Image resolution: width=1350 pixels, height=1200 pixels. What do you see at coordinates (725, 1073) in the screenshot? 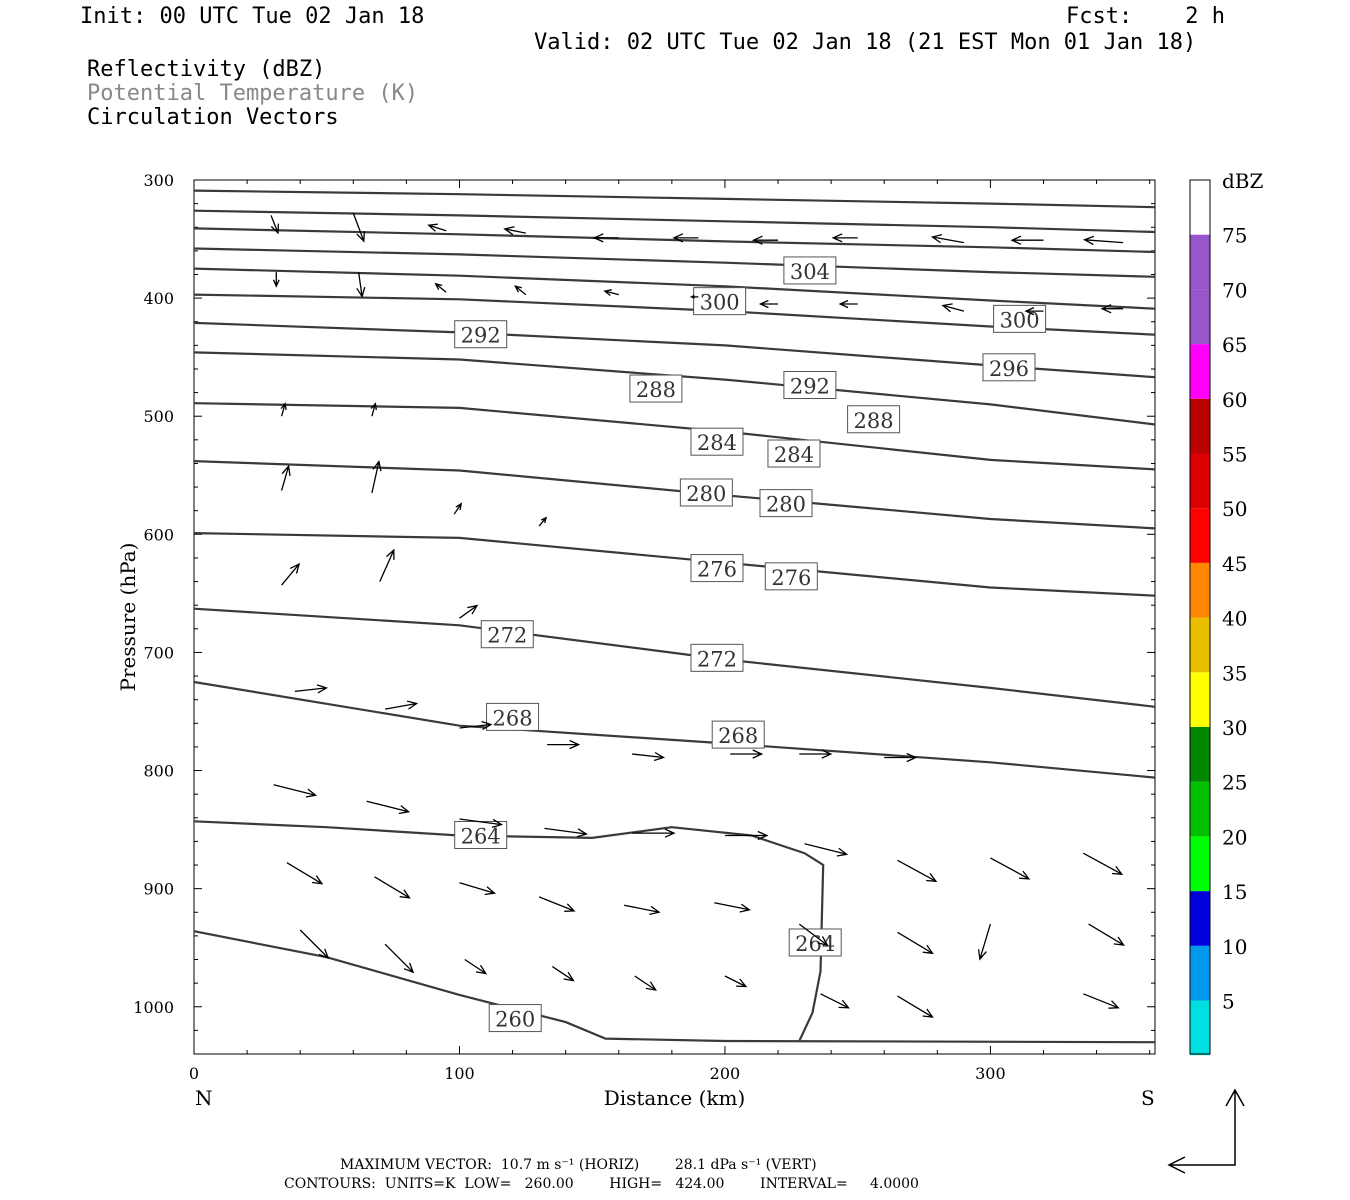
I see `x-tick-label: 200` at bounding box center [725, 1073].